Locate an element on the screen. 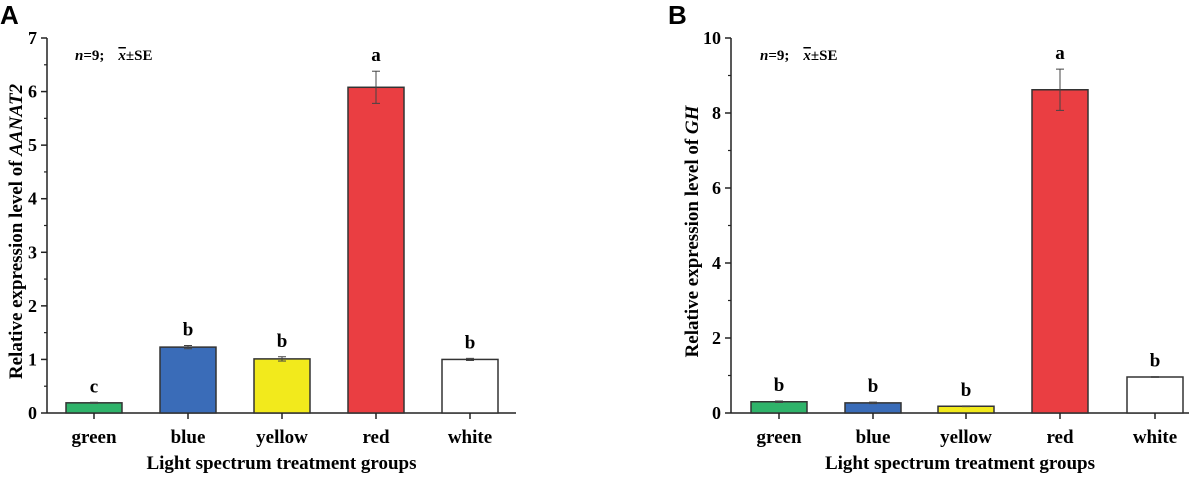  y-axis-label: Relative expression level of GH is located at coordinates (692, 230).